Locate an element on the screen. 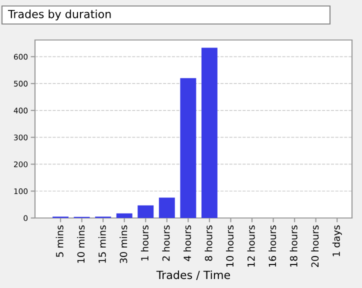  x-tick-label: 30 mins is located at coordinates (124, 244).